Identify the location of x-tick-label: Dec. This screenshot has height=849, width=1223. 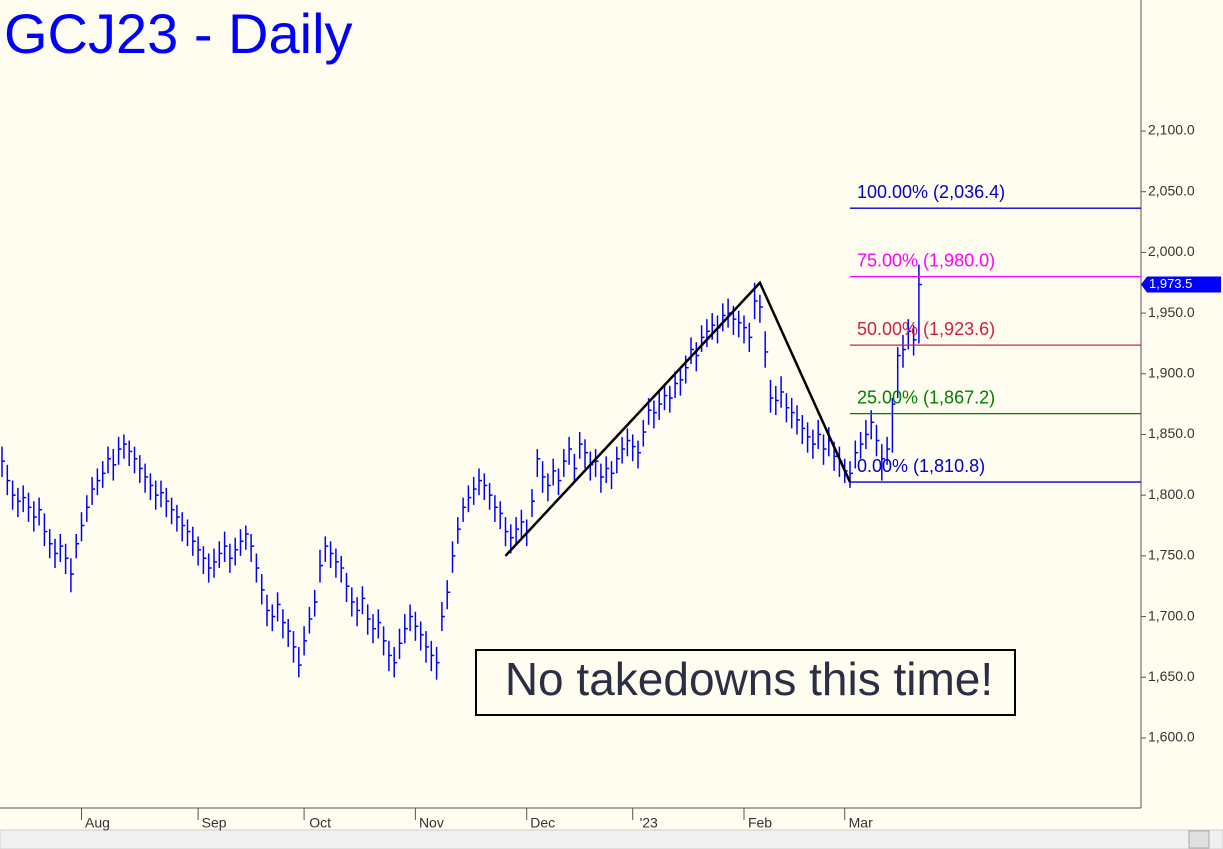
(542, 823).